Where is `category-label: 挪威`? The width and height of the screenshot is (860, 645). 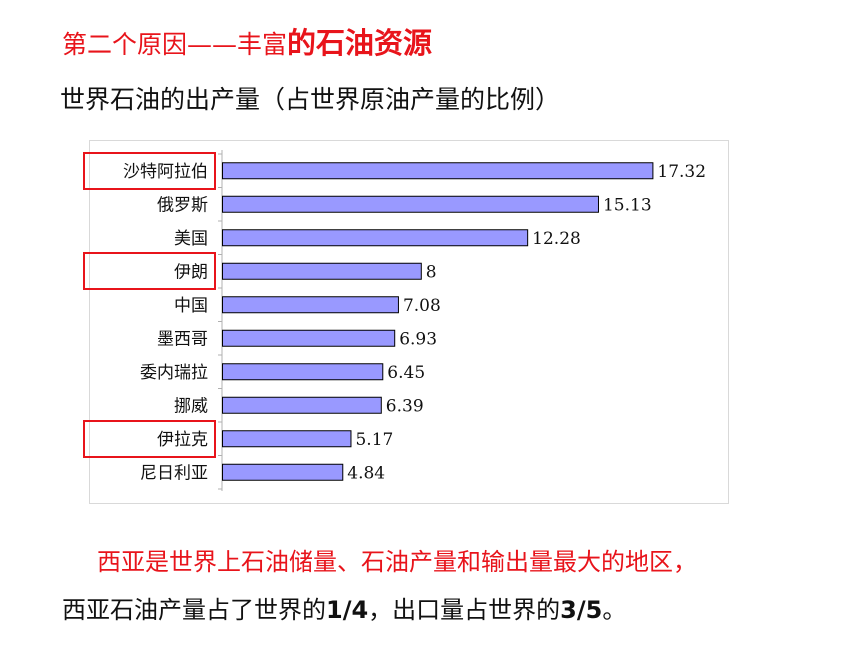 category-label: 挪威 is located at coordinates (191, 406).